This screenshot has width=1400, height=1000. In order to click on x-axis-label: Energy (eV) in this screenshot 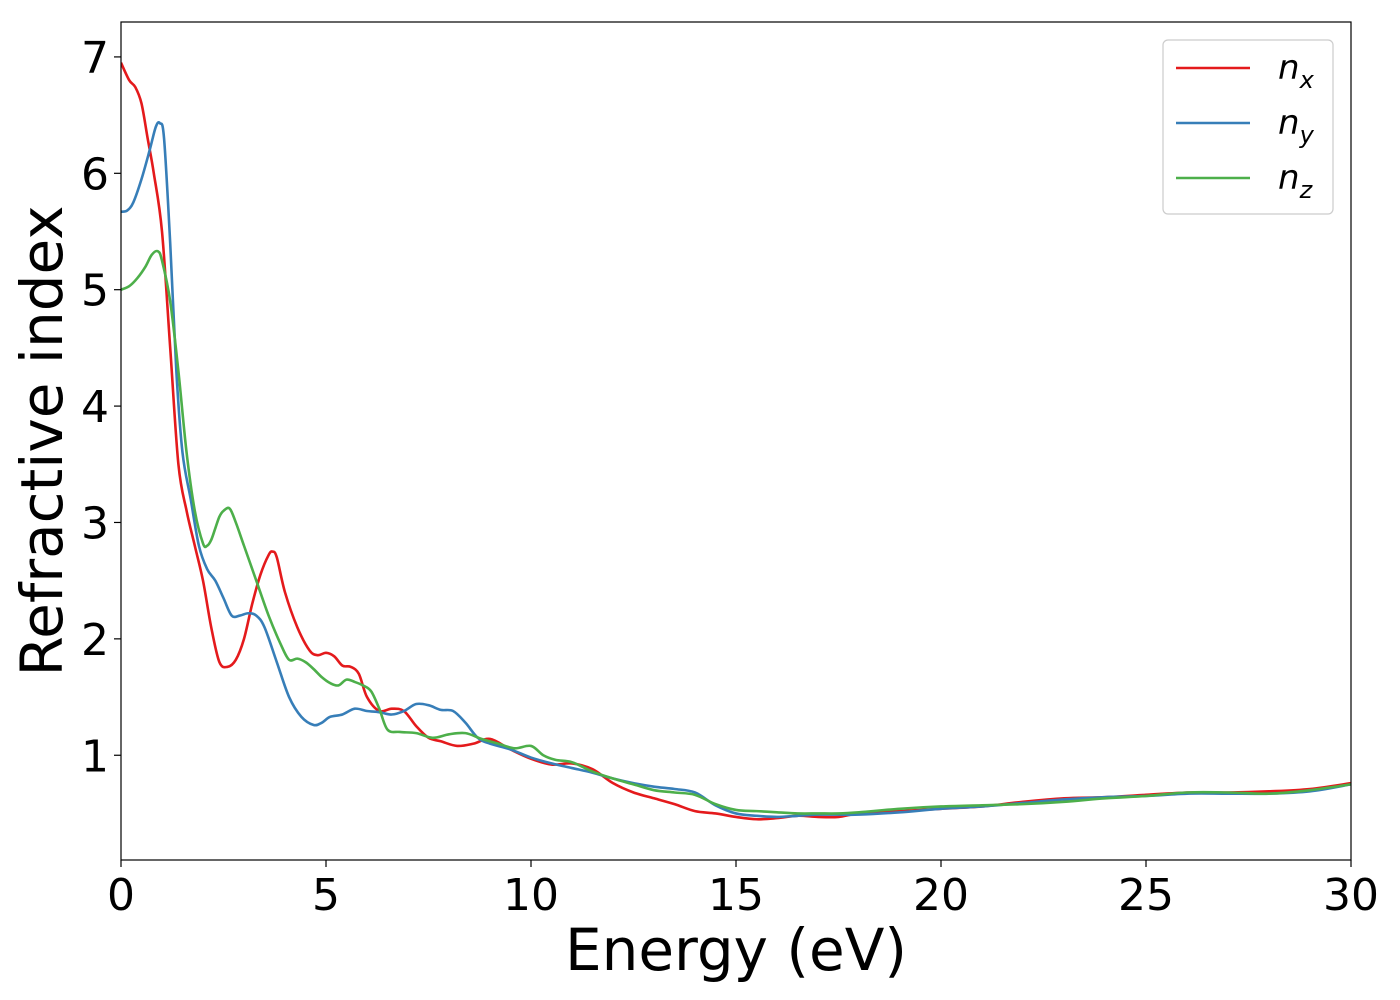, I will do `click(736, 950)`.